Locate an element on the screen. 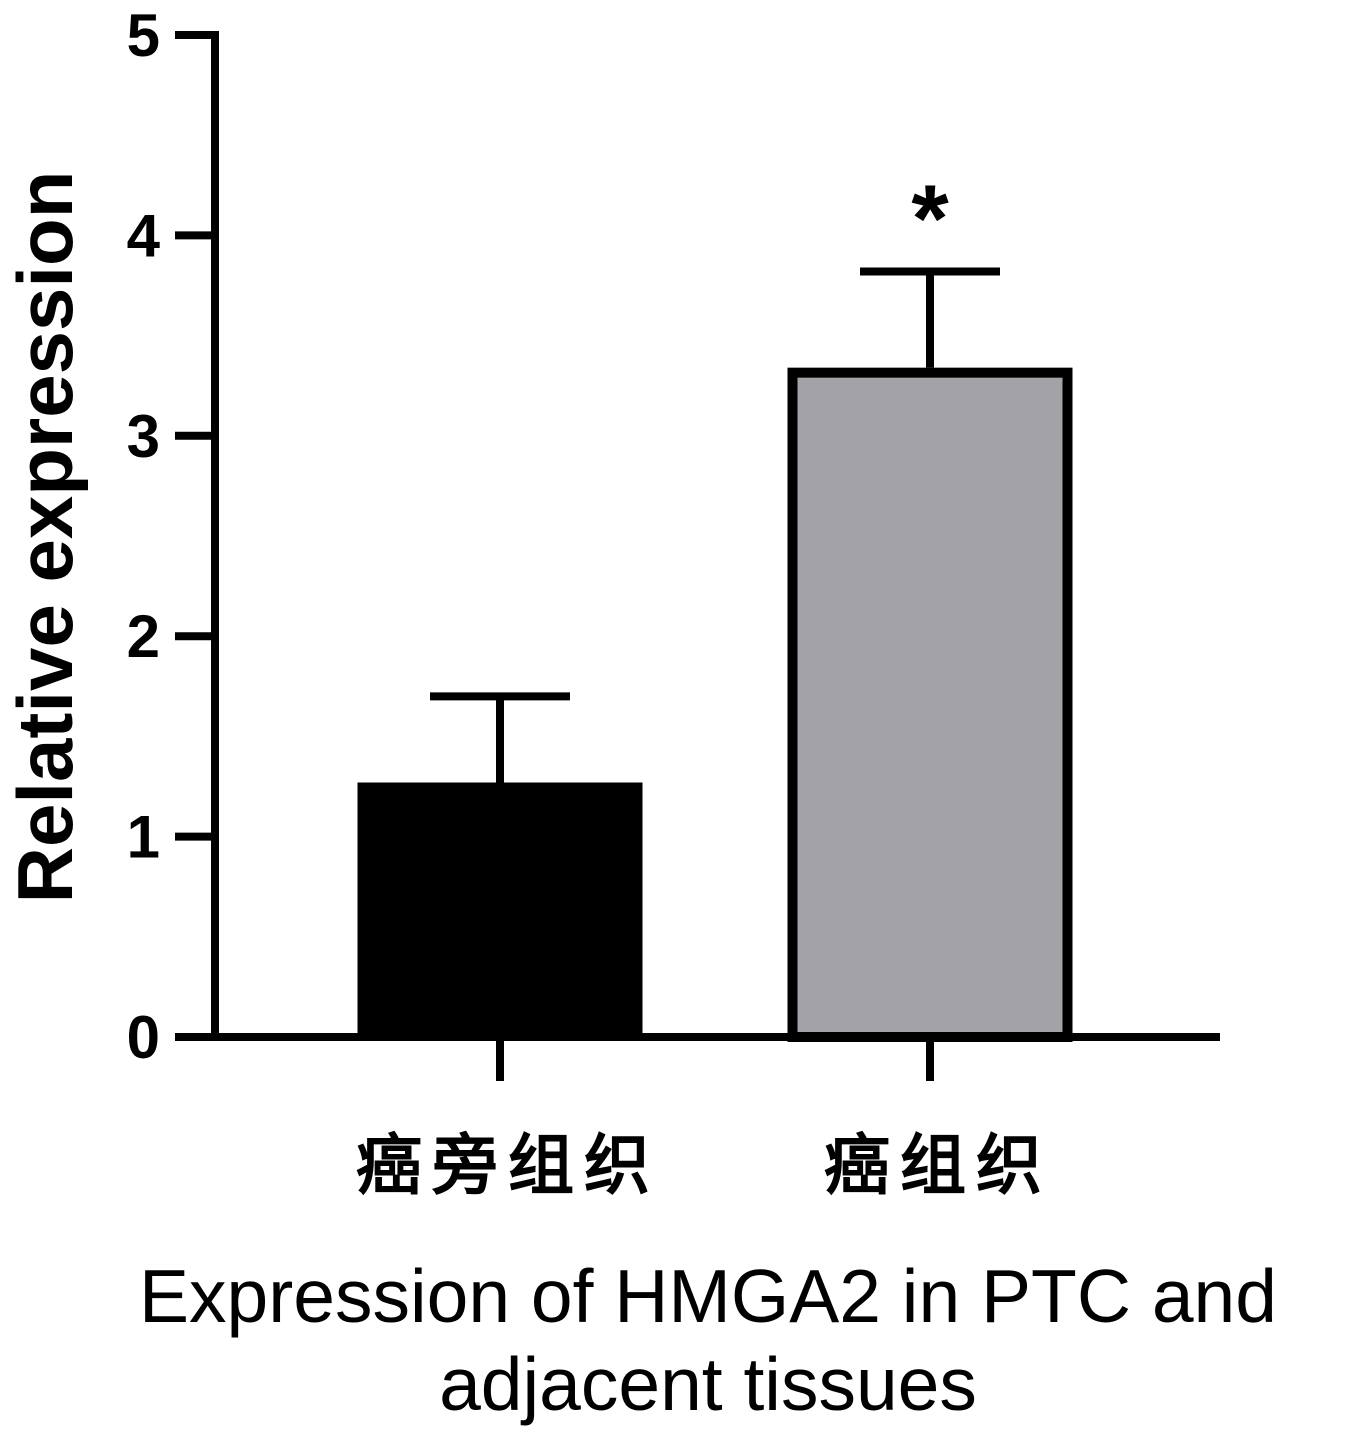 The image size is (1356, 1442). y-tick-label-2: 2 is located at coordinates (143, 636).